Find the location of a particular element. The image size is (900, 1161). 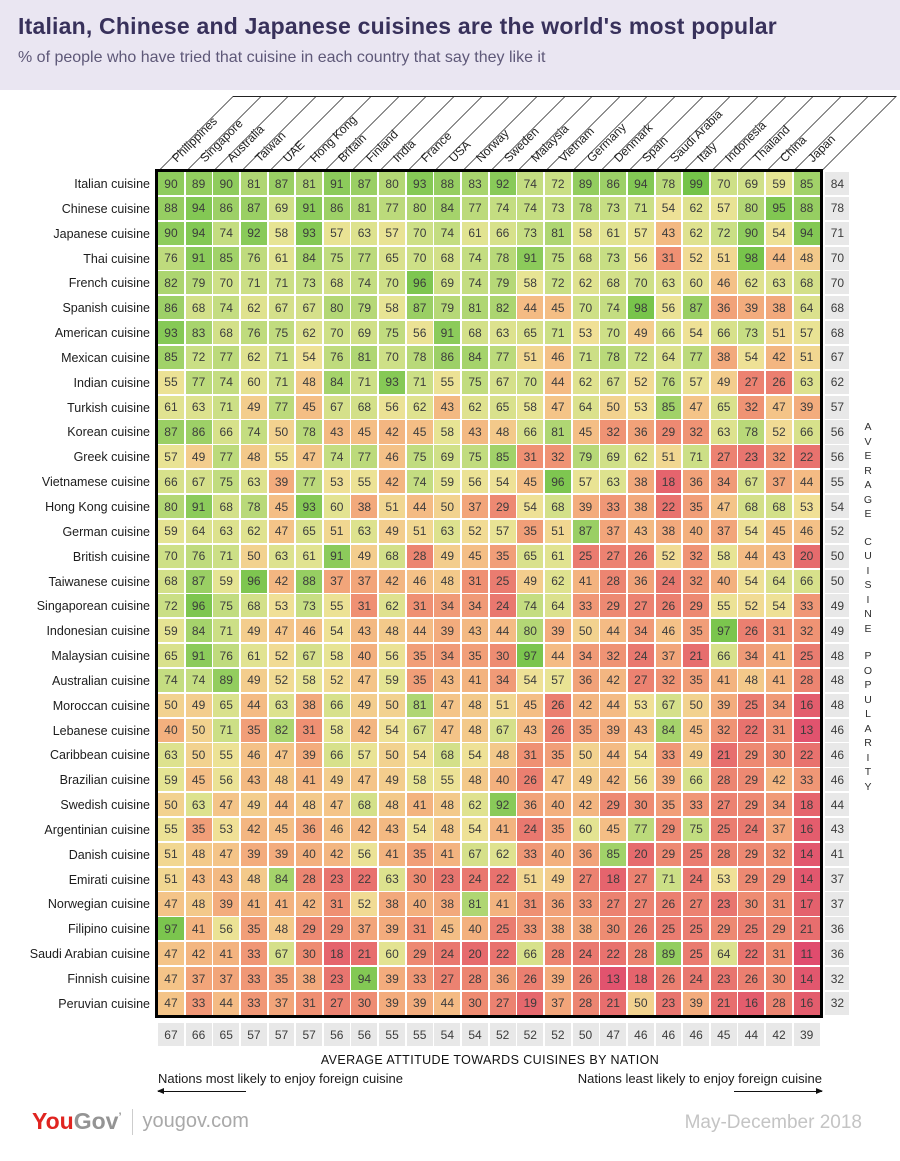

row-average-cell: 43 is located at coordinates (837, 829).